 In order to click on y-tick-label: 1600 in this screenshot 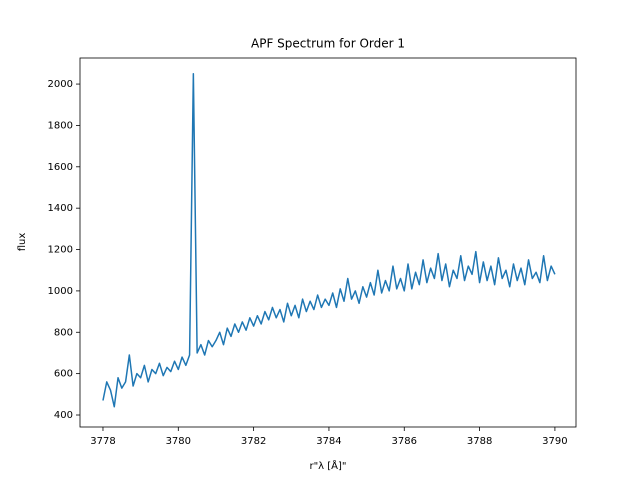, I will do `click(60, 167)`.